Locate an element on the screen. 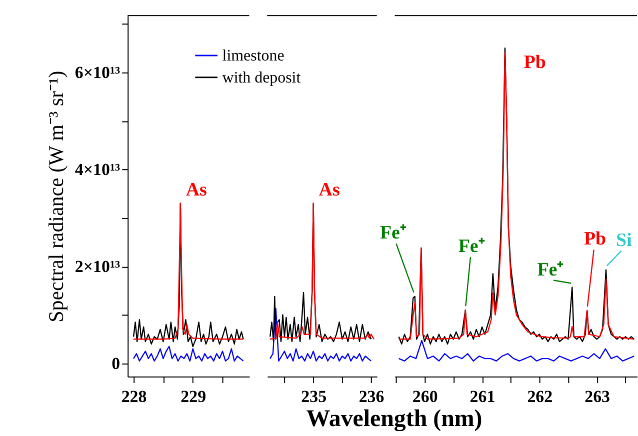 Image resolution: width=638 pixels, height=436 pixels. annotation: Si is located at coordinates (624, 240).